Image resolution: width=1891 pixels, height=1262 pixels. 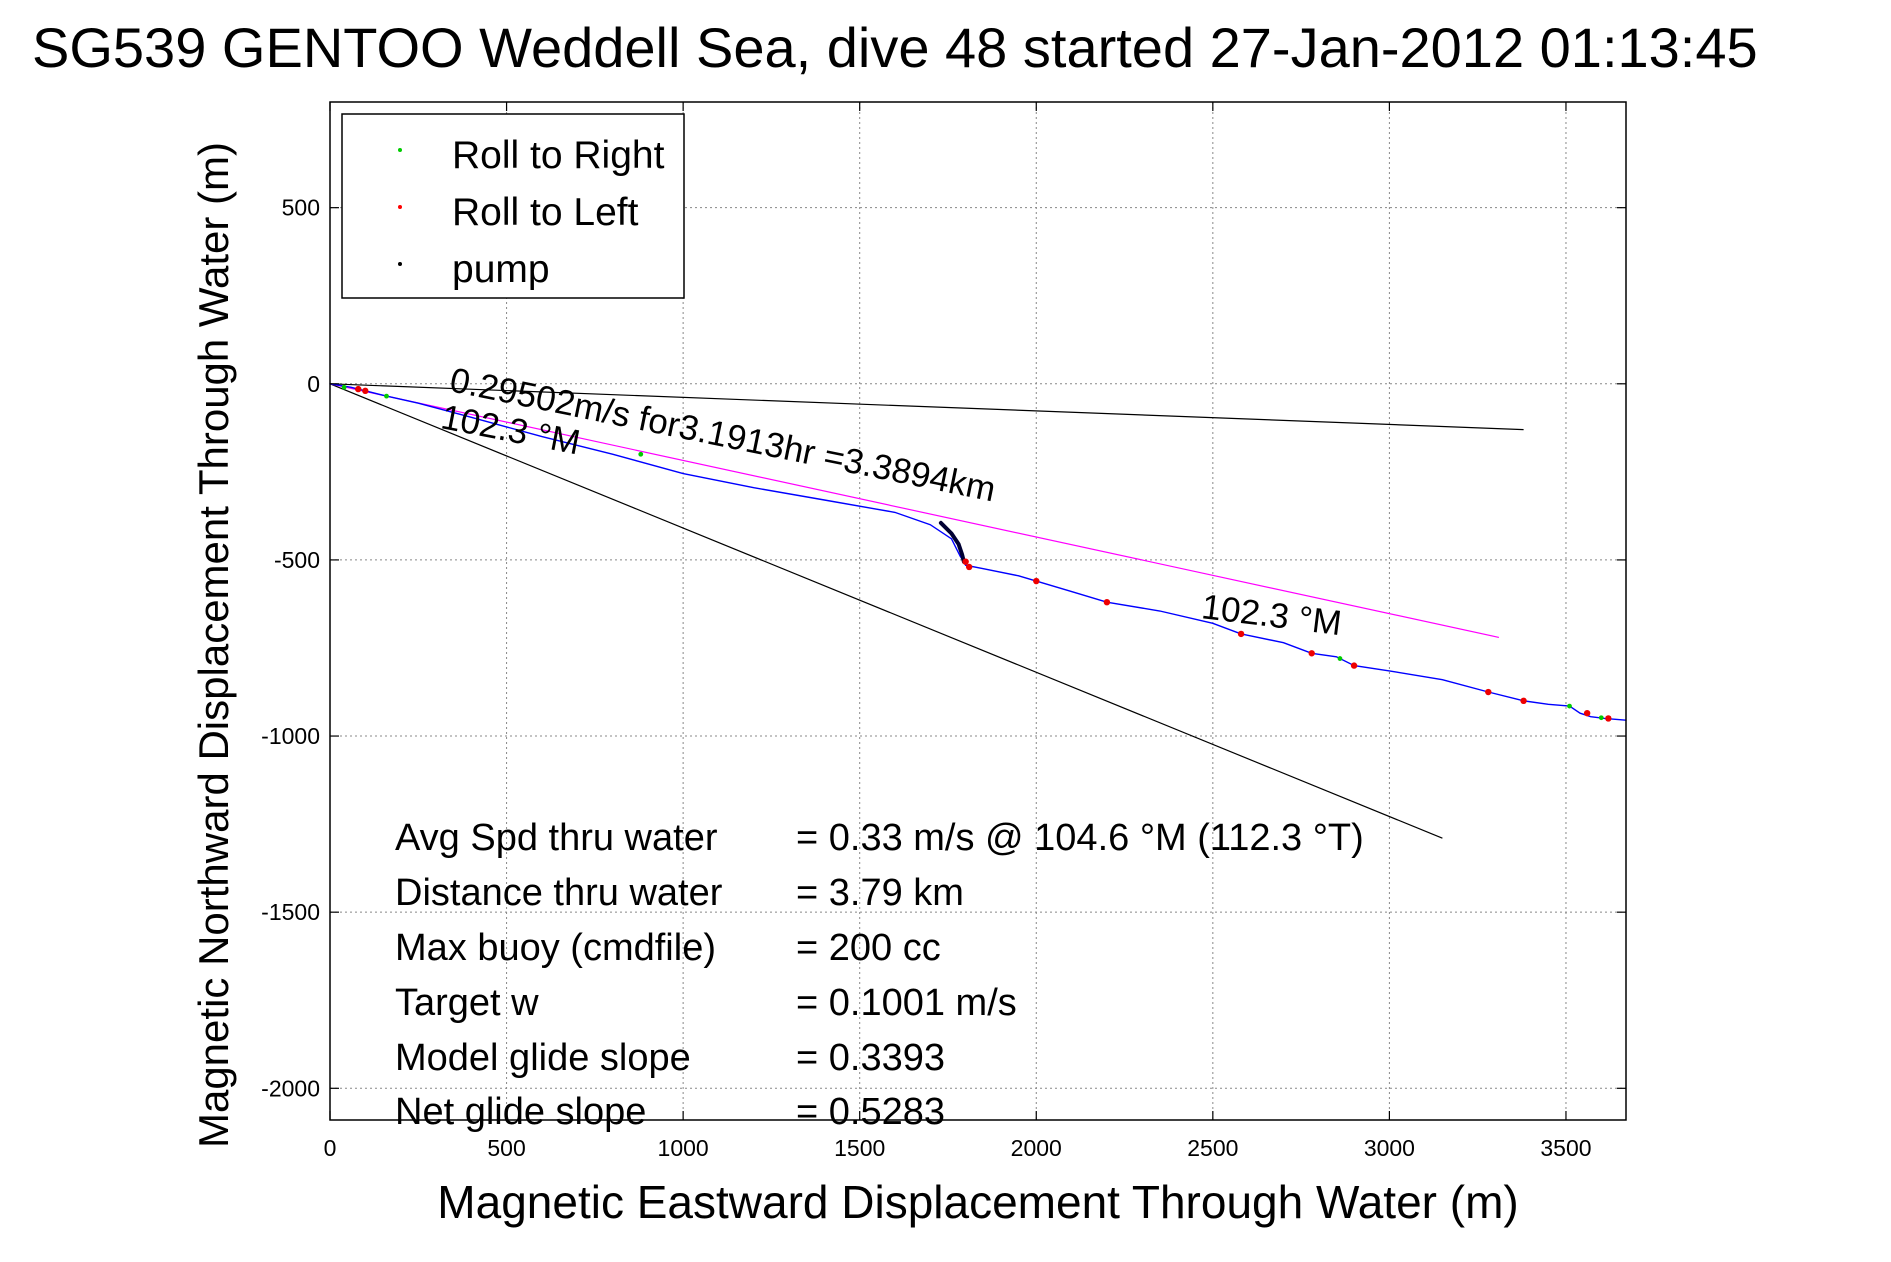 What do you see at coordinates (555, 948) in the screenshot?
I see `stat-label-max-buoy: Max buoy (cmdfile)` at bounding box center [555, 948].